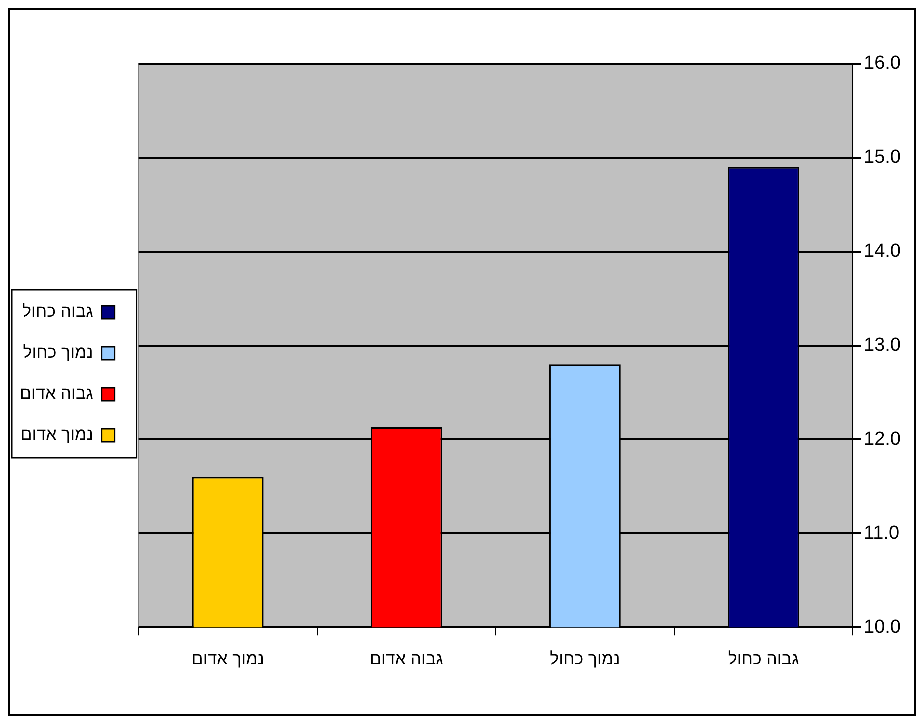 This screenshot has width=924, height=724. I want to click on x-tick-label: נמוך אדום, so click(228, 658).